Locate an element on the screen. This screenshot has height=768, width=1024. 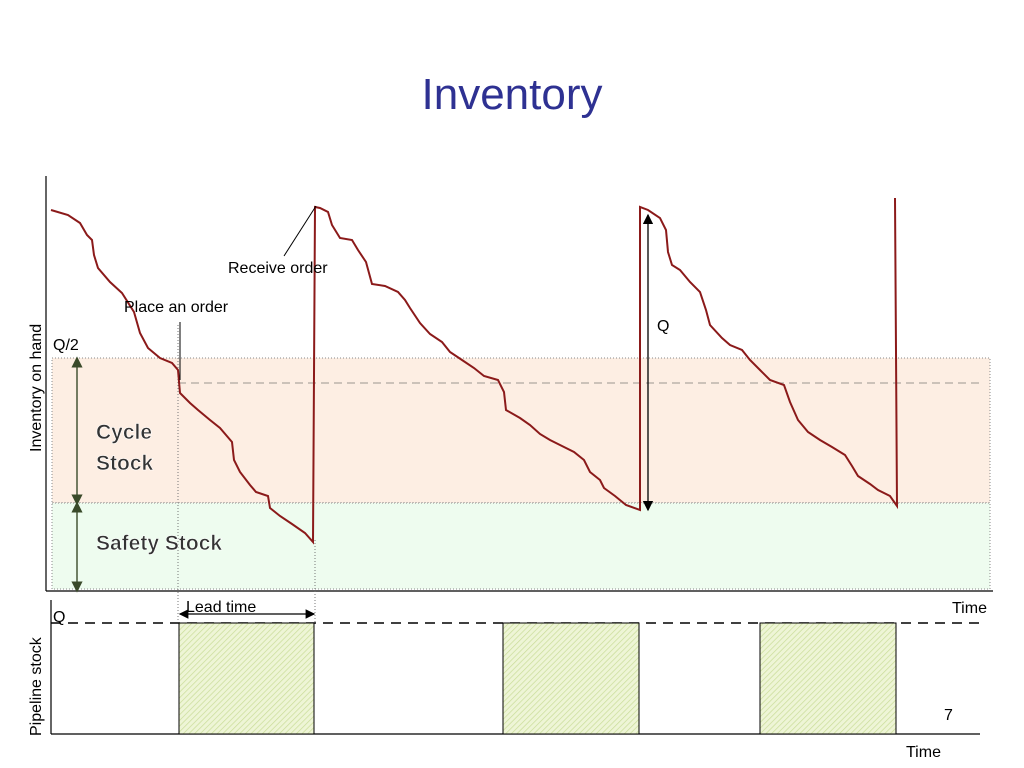
q-half-label: Q/2 is located at coordinates (66, 345).